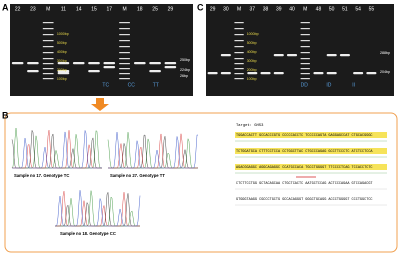 Image resolution: width=400 pixels, height=259 pixels. Describe the element at coordinates (156, 85) in the screenshot. I see `genotype-label: TT` at that location.